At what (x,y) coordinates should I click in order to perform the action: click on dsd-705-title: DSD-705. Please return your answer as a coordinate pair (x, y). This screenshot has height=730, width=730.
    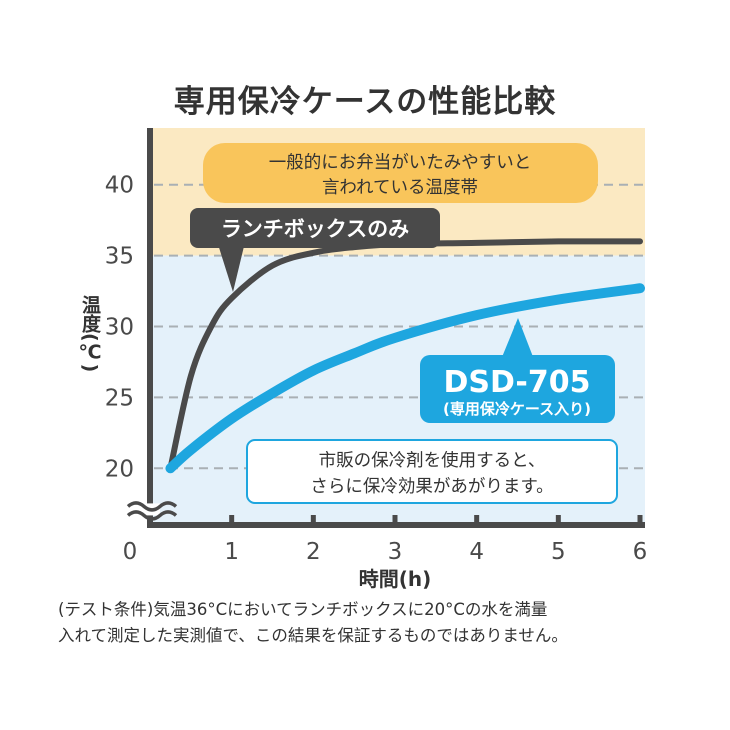
    Looking at the image, I should click on (516, 382).